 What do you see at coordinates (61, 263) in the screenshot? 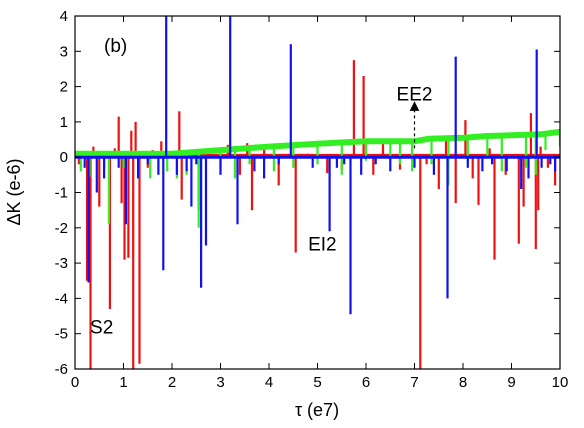
I see `y-tick-label: -3` at bounding box center [61, 263].